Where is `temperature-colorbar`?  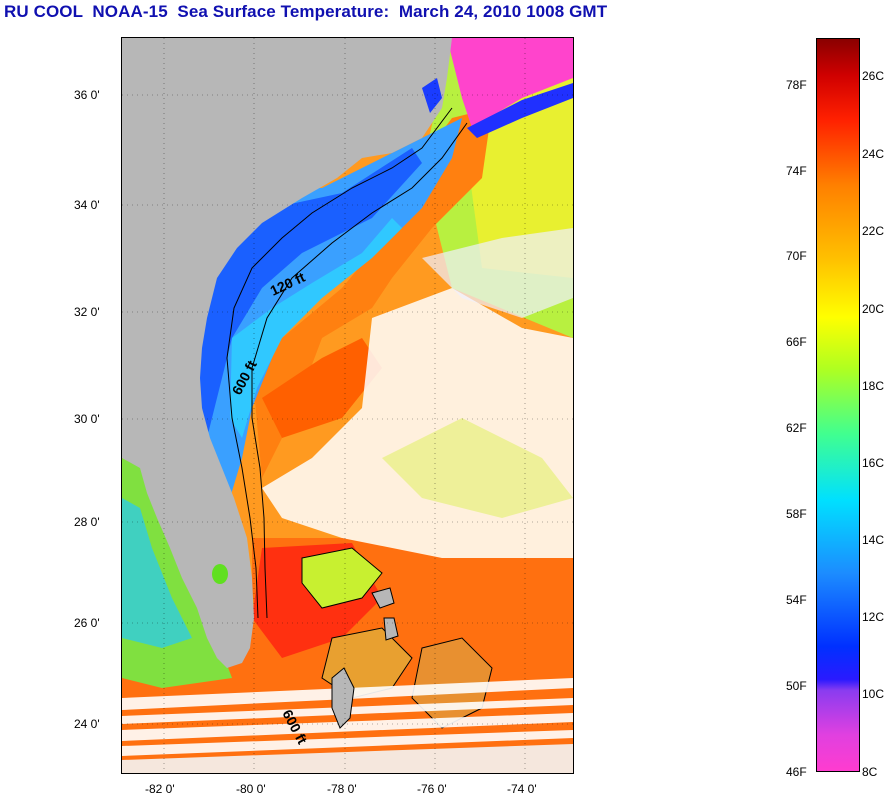
temperature-colorbar is located at coordinates (838, 405).